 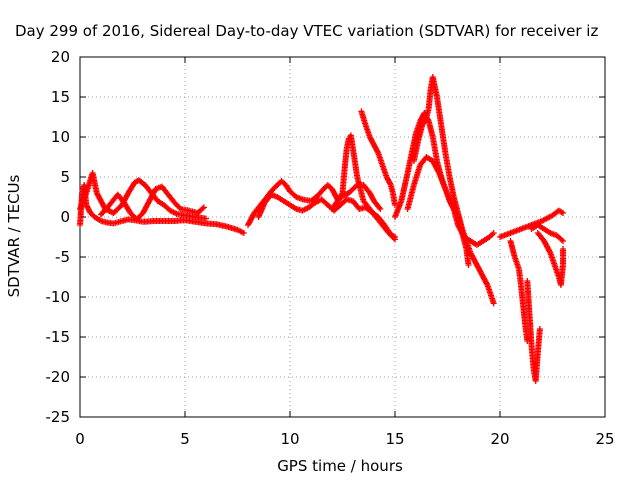 What do you see at coordinates (65, 217) in the screenshot?
I see `y-tick-label: 0` at bounding box center [65, 217].